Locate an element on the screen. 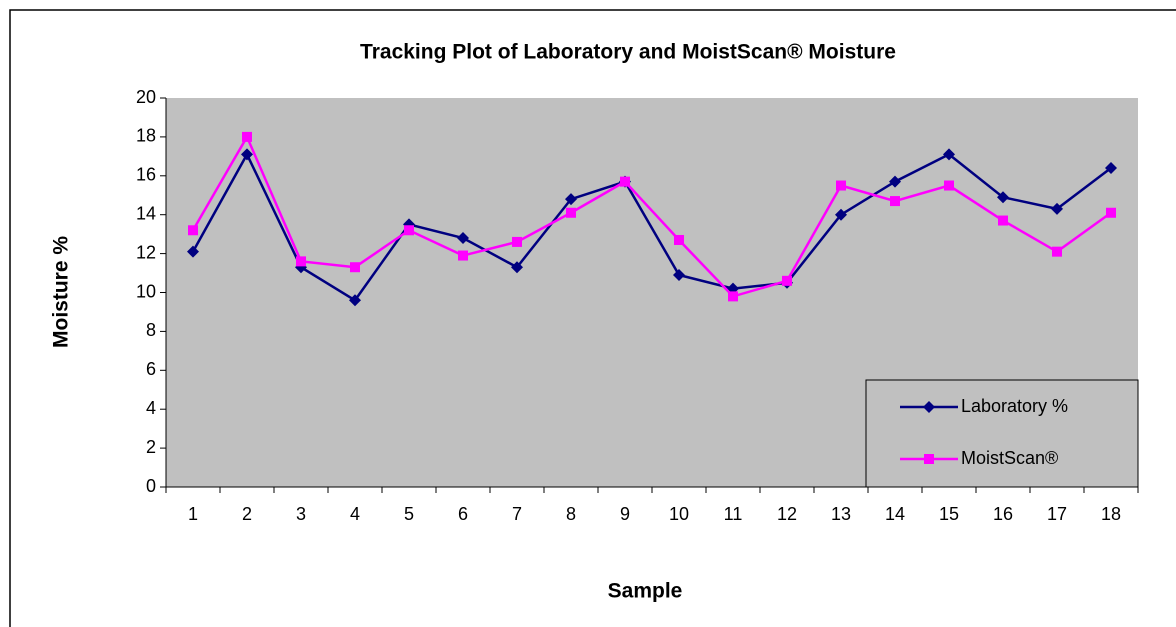  y-tick-label: 6 is located at coordinates (151, 369).